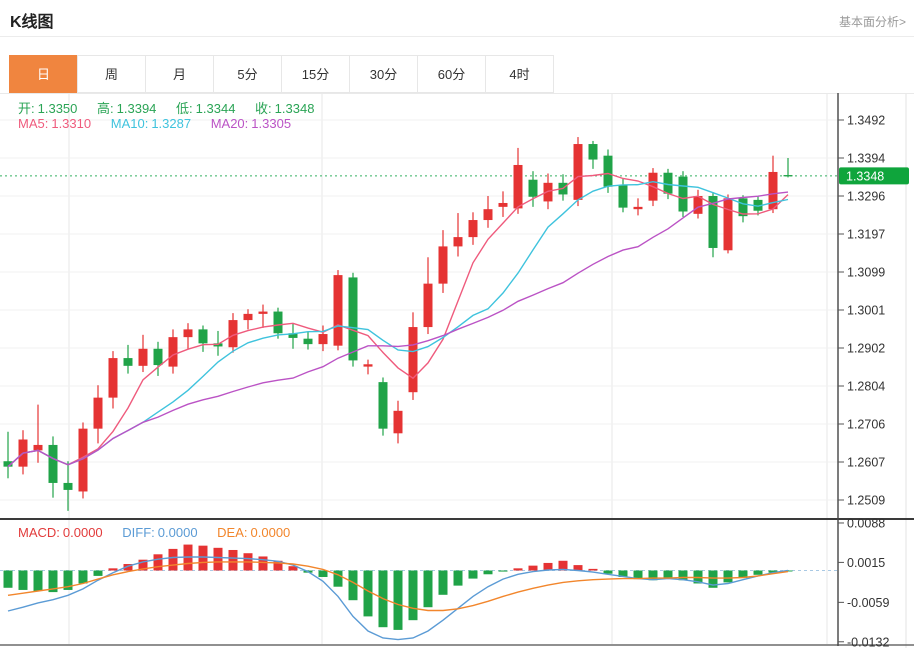 The height and width of the screenshot is (648, 914). Describe the element at coordinates (865, 176) in the screenshot. I see `svg-text: 1.3348` at that location.